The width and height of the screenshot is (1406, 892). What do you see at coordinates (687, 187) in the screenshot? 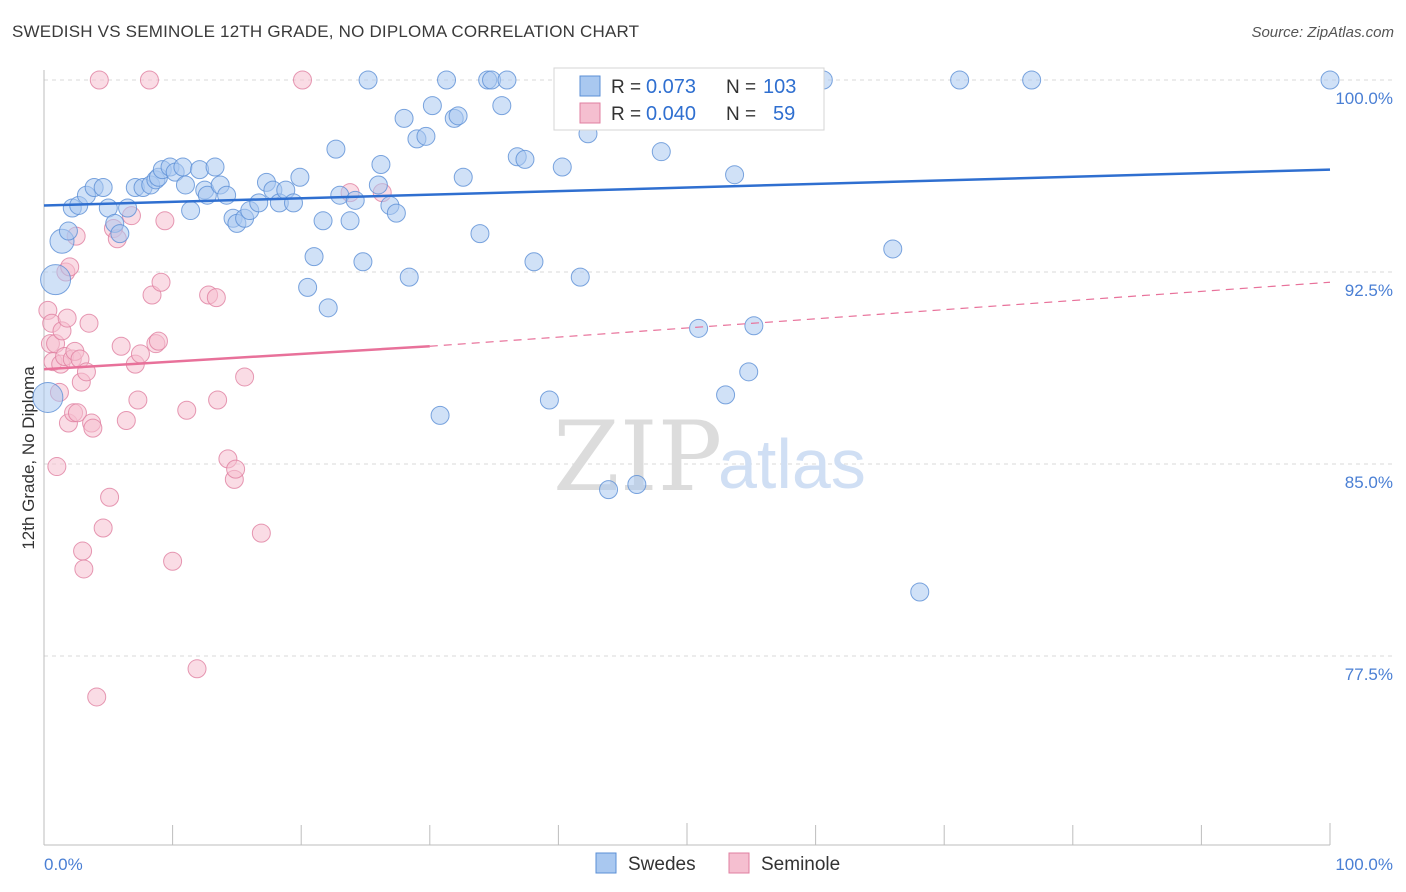
I see `swedes-trend-line` at bounding box center [687, 187].